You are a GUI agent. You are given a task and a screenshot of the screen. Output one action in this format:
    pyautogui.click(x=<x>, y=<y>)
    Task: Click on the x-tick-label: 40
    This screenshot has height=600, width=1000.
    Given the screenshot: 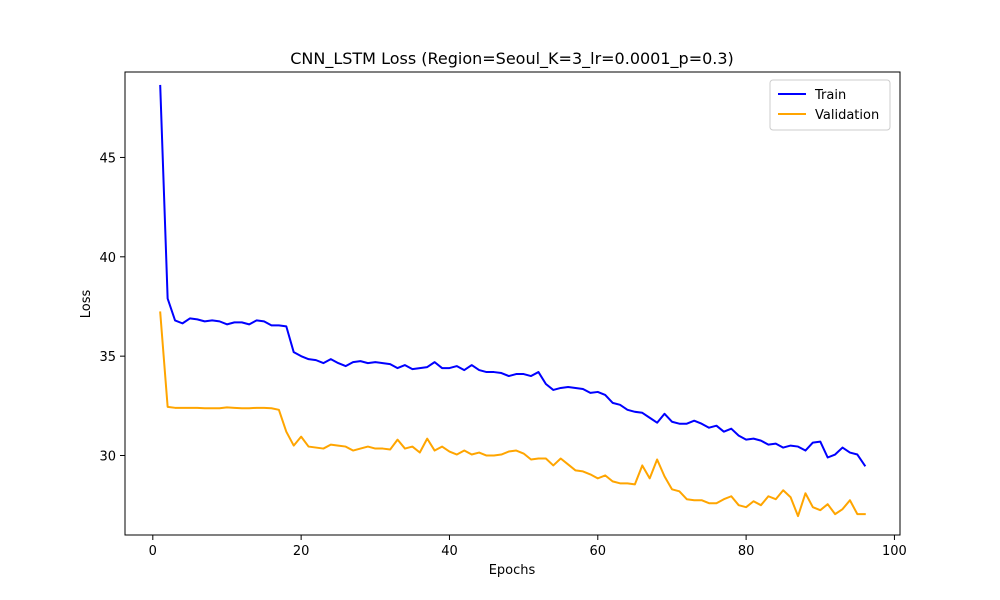 What is the action you would take?
    pyautogui.click(x=449, y=551)
    